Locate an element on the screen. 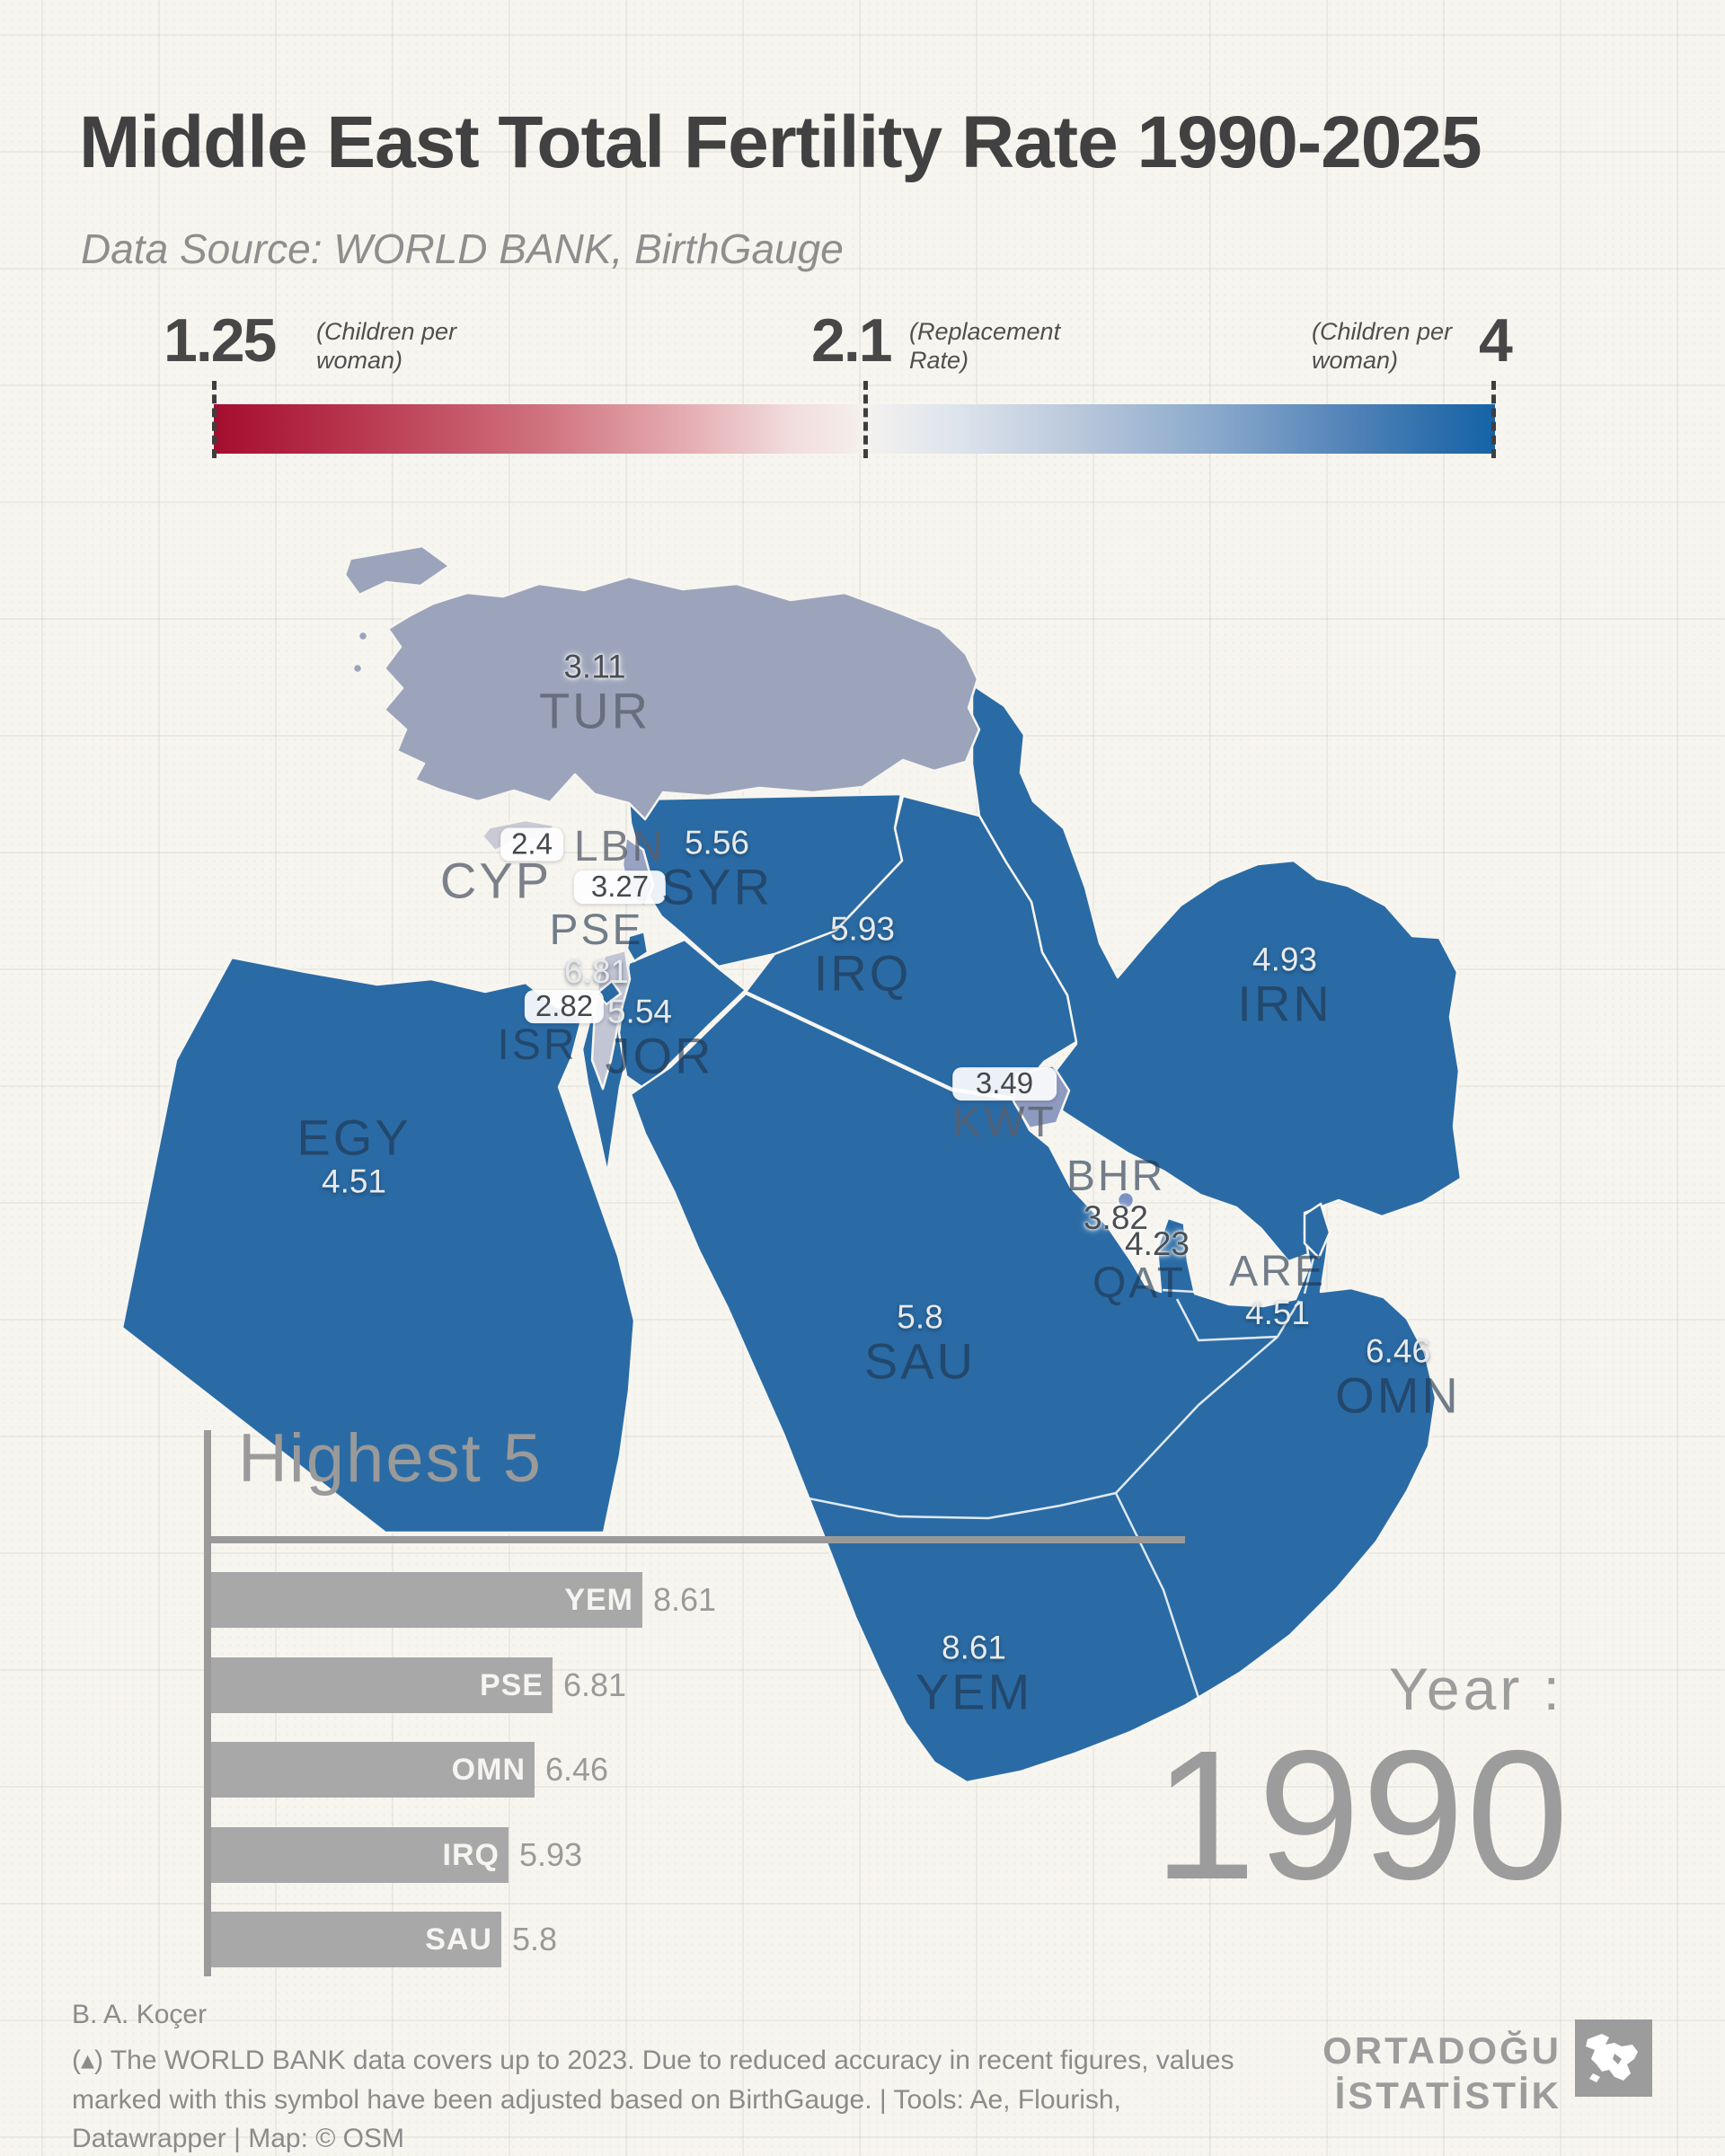  highest5-title: Highest 5 is located at coordinates (391, 1459).